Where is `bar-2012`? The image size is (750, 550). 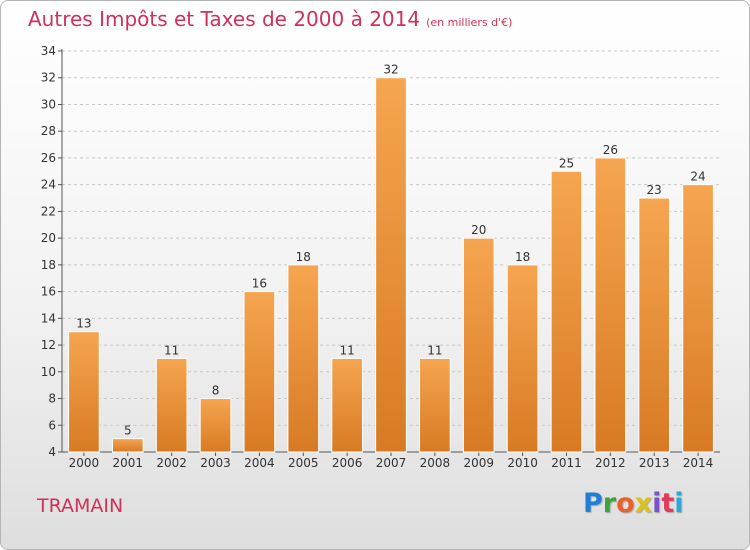
bar-2012 is located at coordinates (610, 305).